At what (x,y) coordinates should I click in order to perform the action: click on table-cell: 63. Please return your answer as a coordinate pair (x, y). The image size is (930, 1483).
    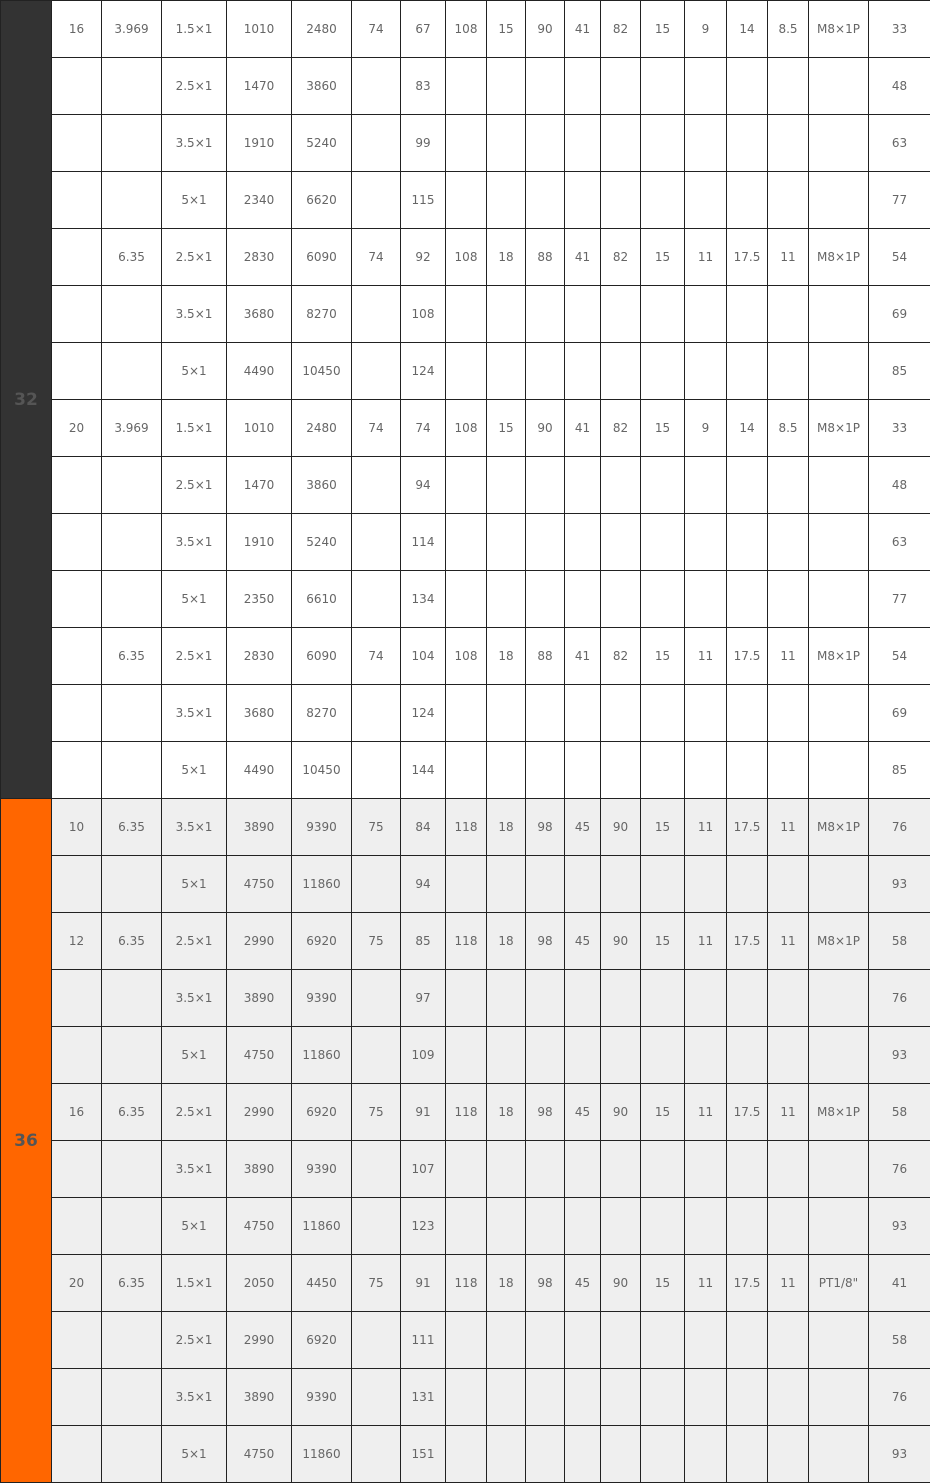
    Looking at the image, I should click on (899, 143).